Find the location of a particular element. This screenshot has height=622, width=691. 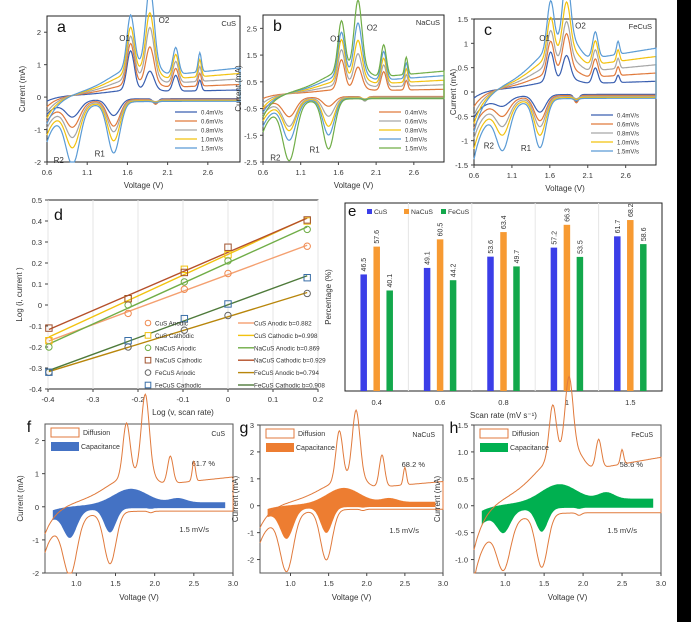

y-tick-label: 0.5 is located at coordinates (252, 82).